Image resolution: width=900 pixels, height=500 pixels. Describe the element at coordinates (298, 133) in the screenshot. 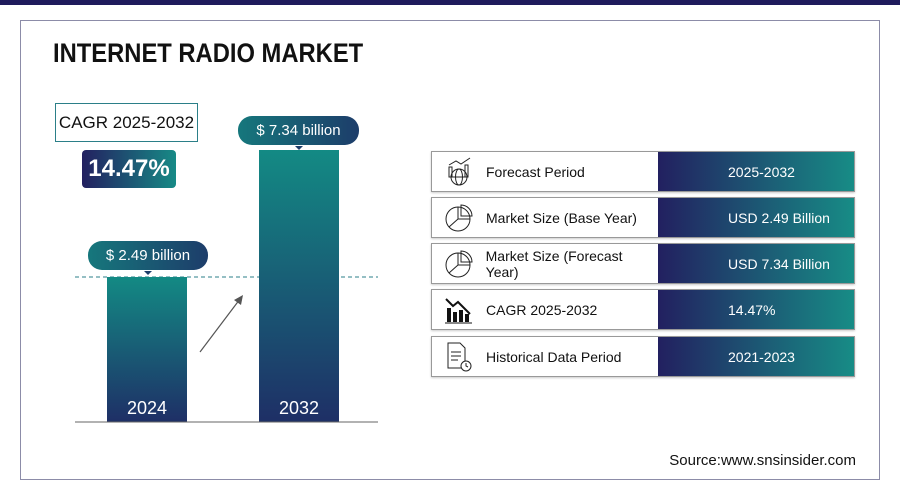

I see `data-label: $ 7.34 billion` at that location.